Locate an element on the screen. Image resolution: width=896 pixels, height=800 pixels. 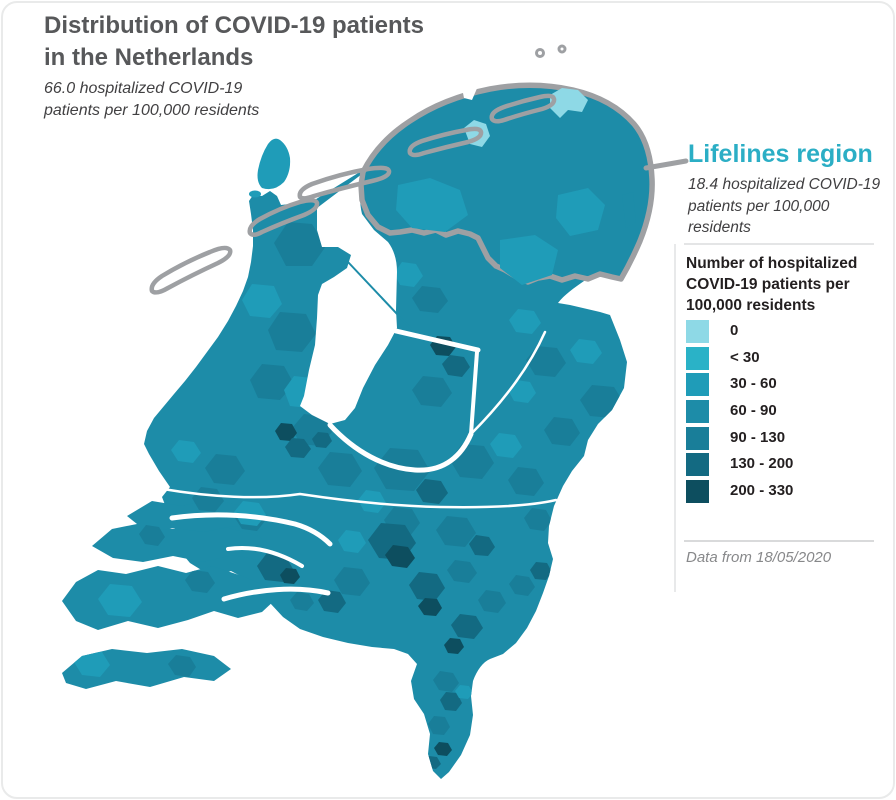
islet-noorderhaaks is located at coordinates (255, 194).